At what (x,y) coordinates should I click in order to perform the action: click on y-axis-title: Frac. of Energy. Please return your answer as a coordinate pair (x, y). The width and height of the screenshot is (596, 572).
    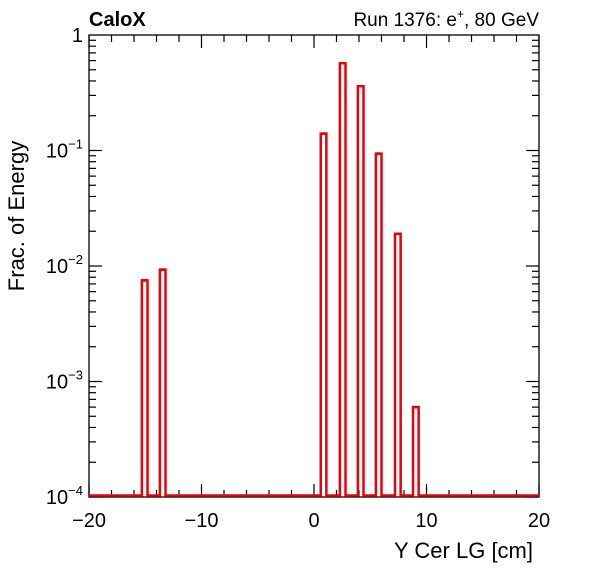
    Looking at the image, I should click on (16, 216).